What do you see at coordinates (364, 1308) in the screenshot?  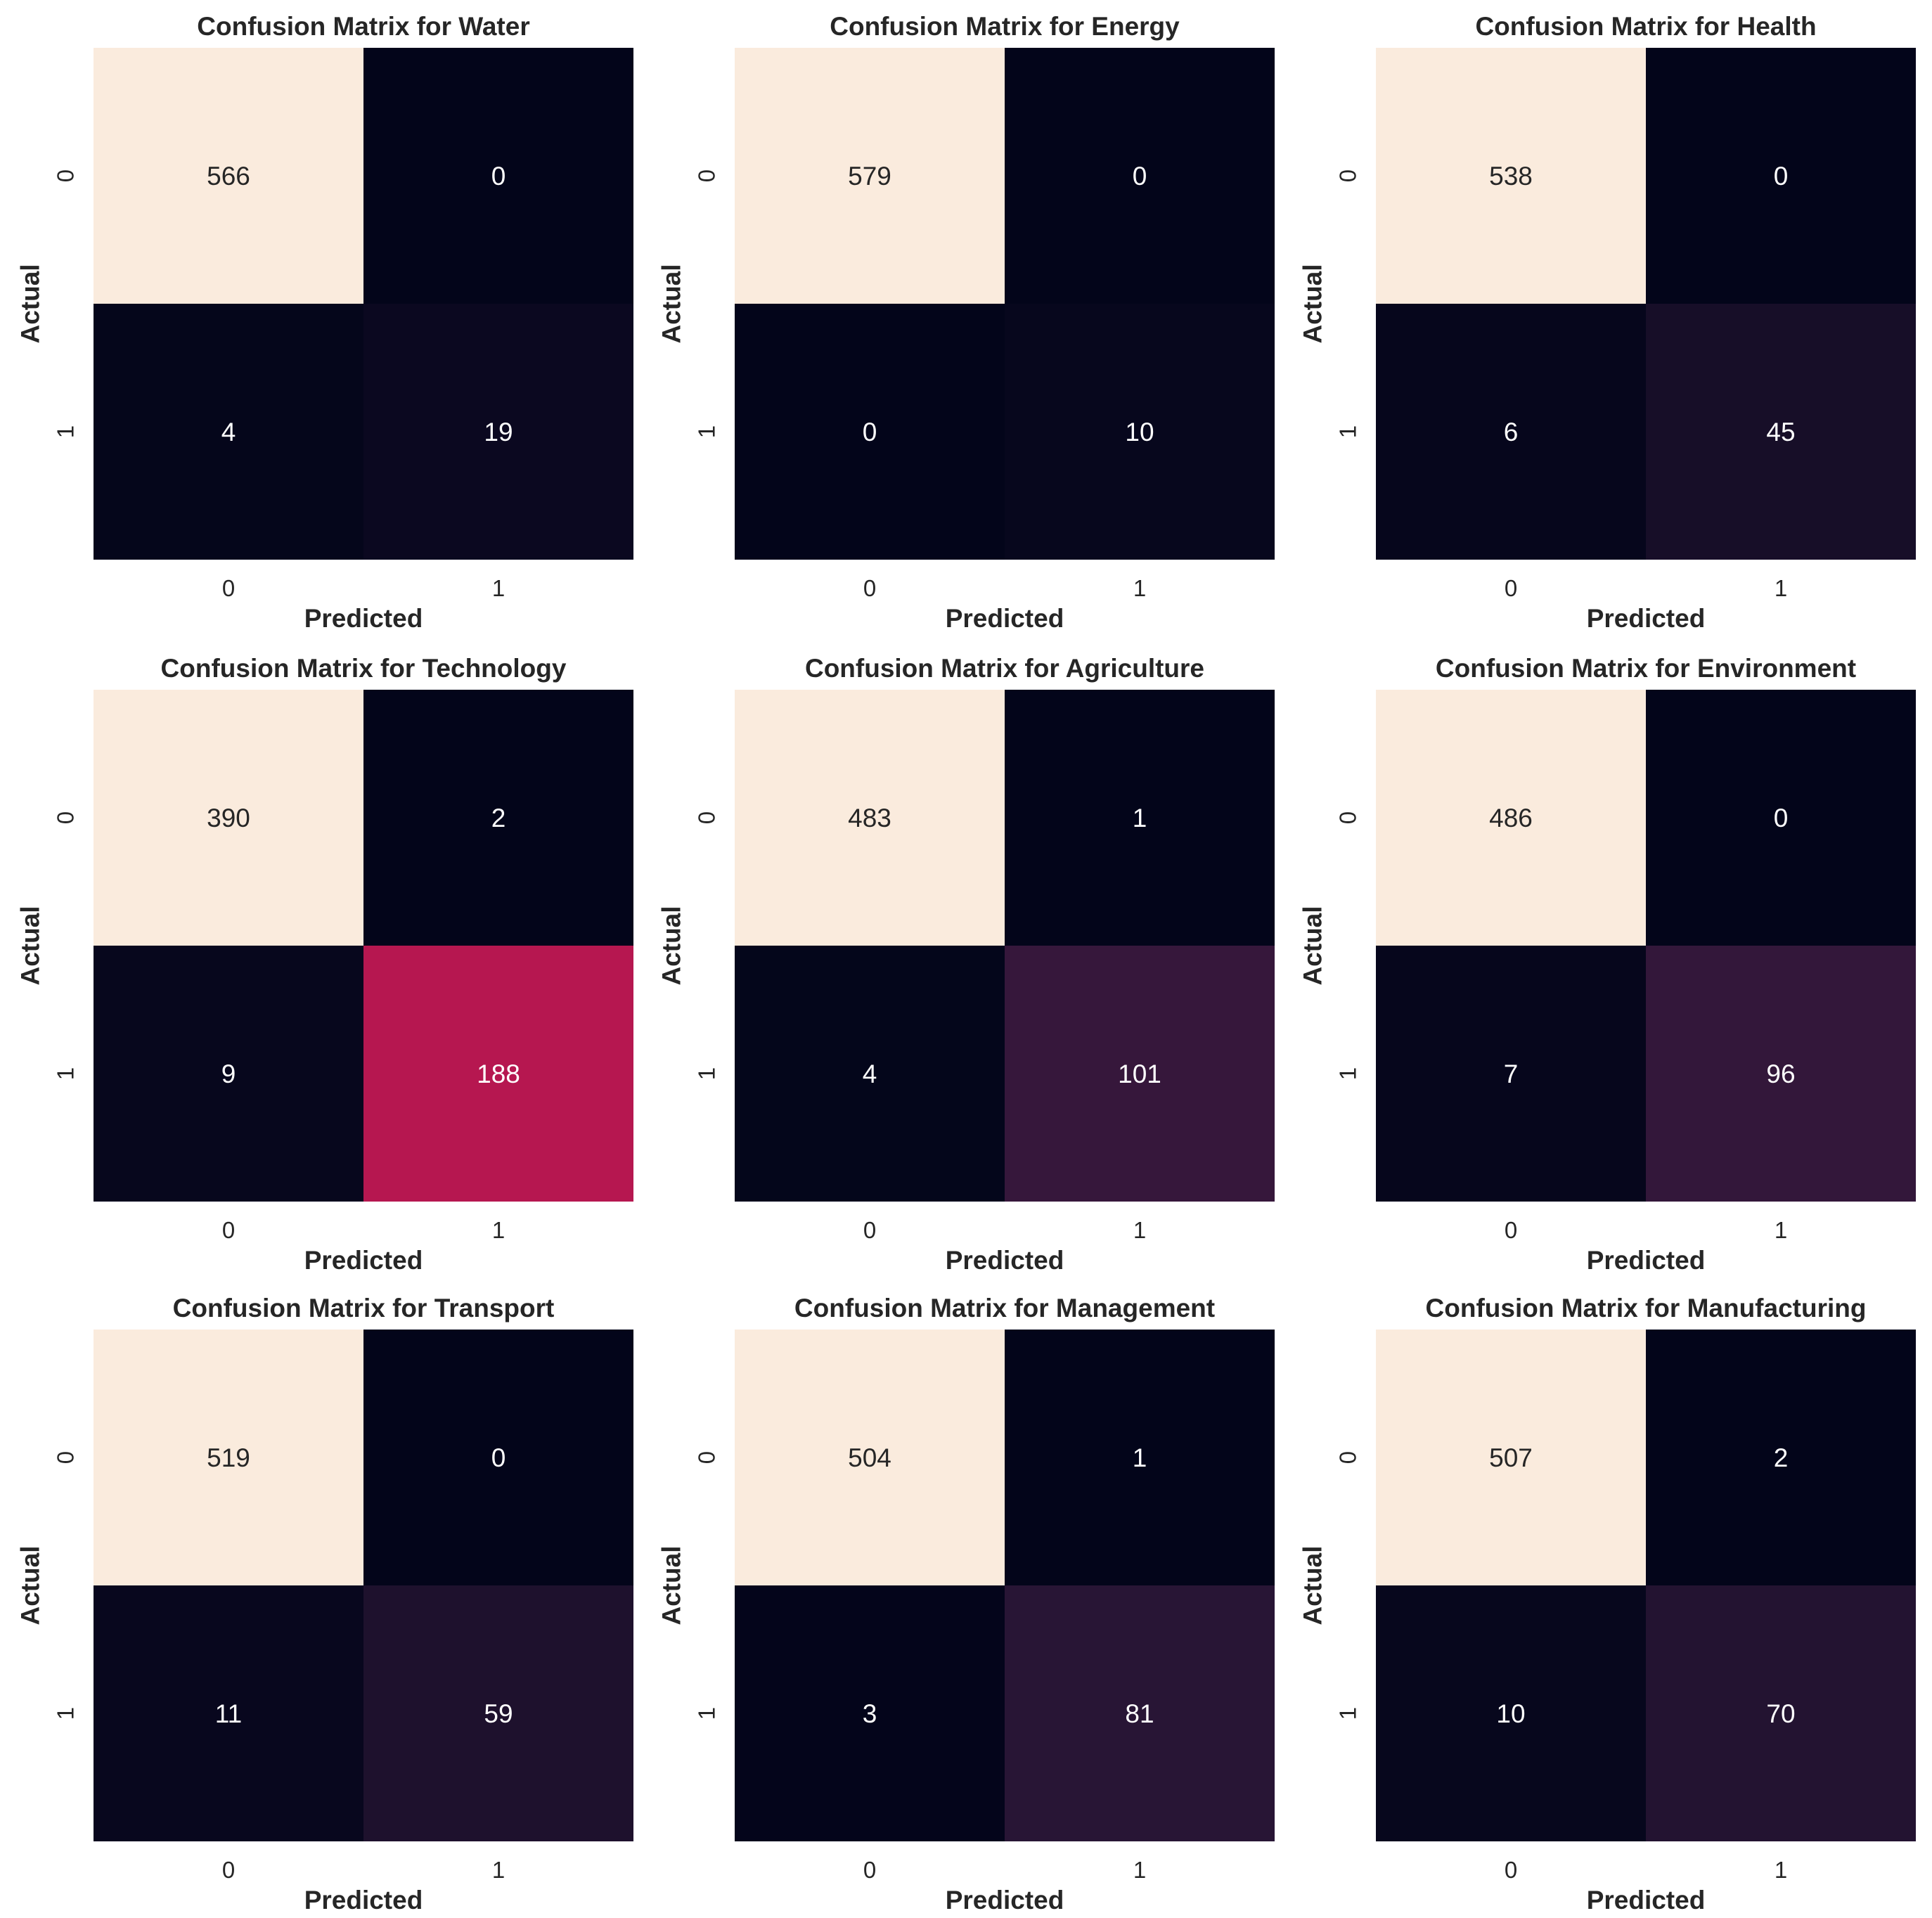 I see `chart-title: Confusion Matrix for Transport` at bounding box center [364, 1308].